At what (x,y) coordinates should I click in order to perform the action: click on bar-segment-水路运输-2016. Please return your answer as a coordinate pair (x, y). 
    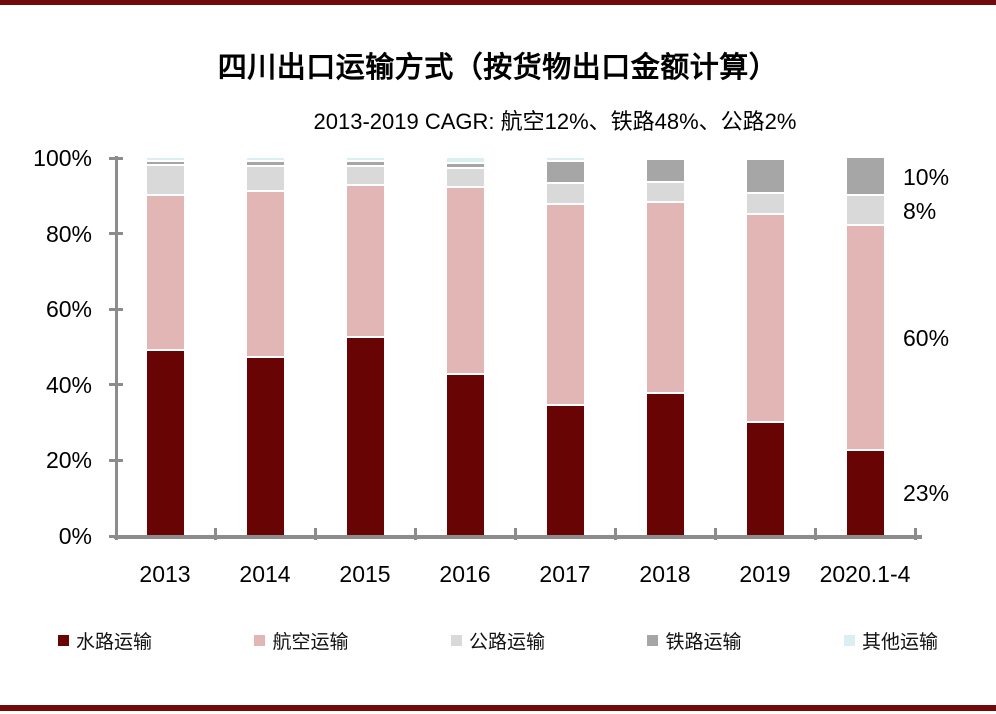
    Looking at the image, I should click on (465, 455).